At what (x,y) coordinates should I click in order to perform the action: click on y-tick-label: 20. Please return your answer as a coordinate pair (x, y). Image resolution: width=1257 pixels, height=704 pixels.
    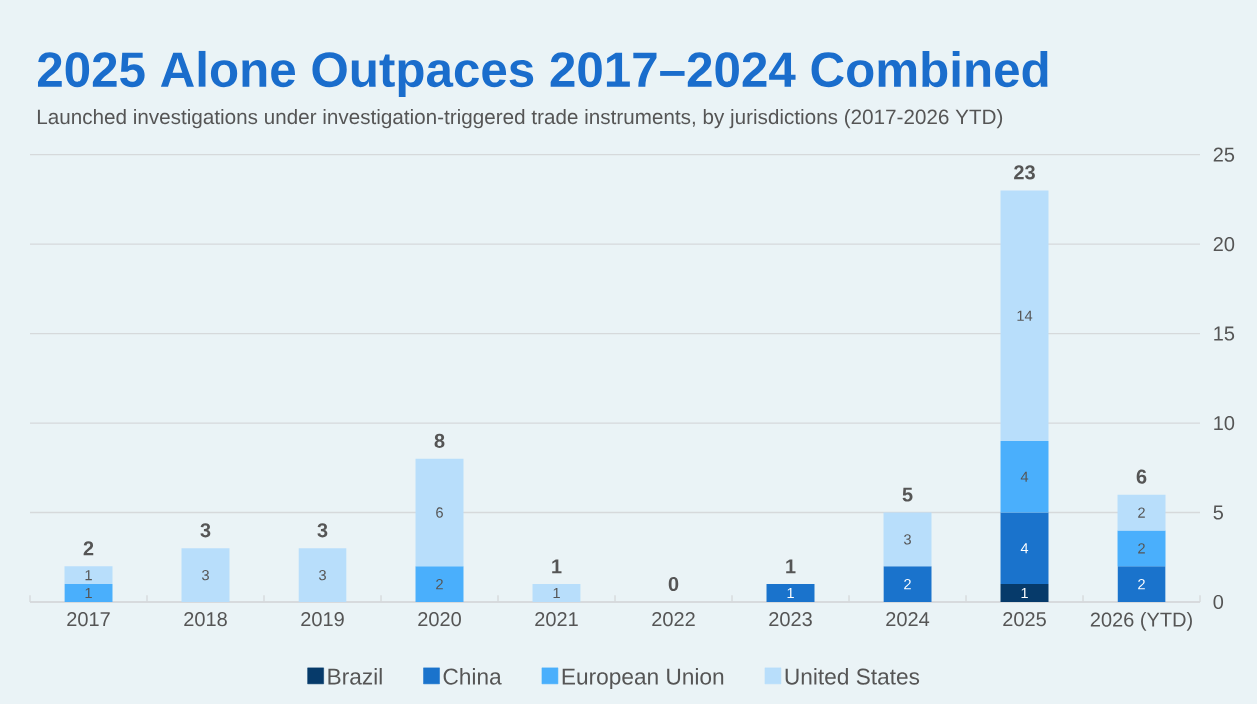
    Looking at the image, I should click on (1224, 244).